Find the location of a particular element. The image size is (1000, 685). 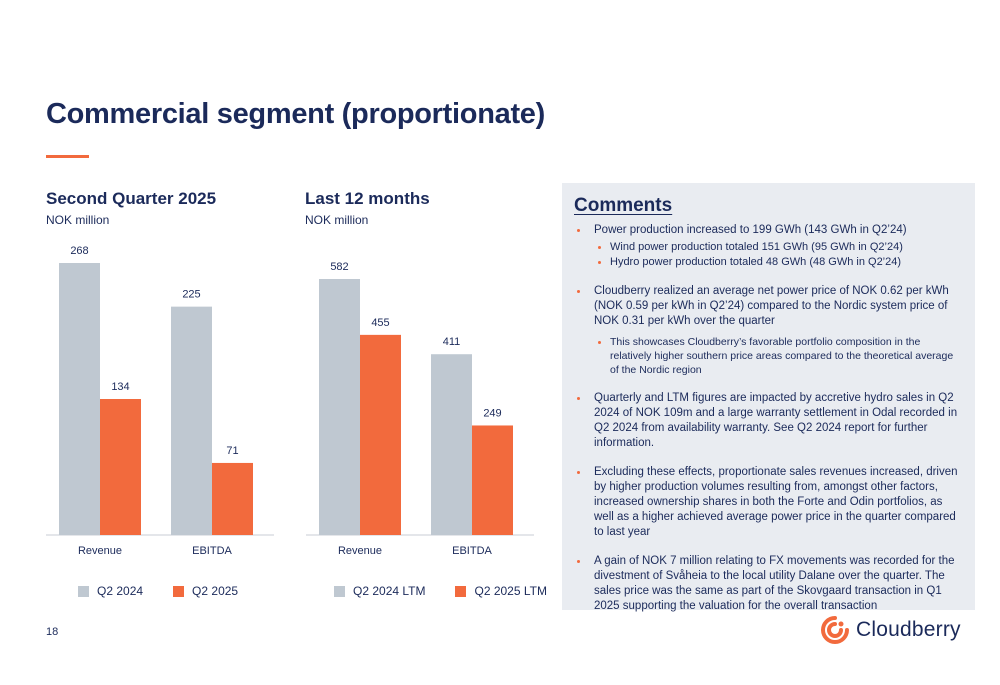

data-label: 411 is located at coordinates (452, 342).